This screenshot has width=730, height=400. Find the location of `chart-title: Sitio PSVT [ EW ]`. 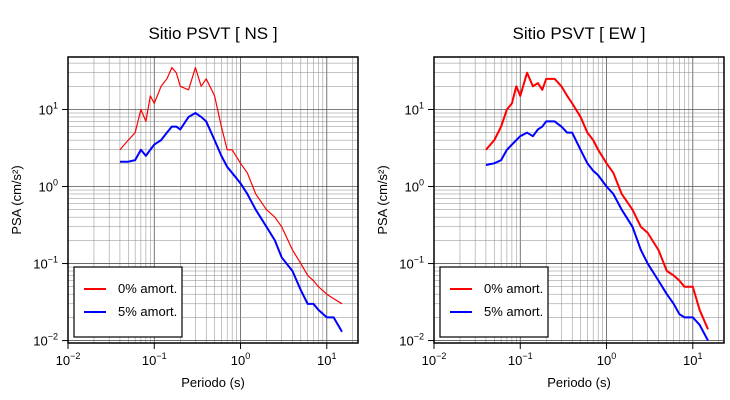

chart-title: Sitio PSVT [ EW ] is located at coordinates (579, 33).